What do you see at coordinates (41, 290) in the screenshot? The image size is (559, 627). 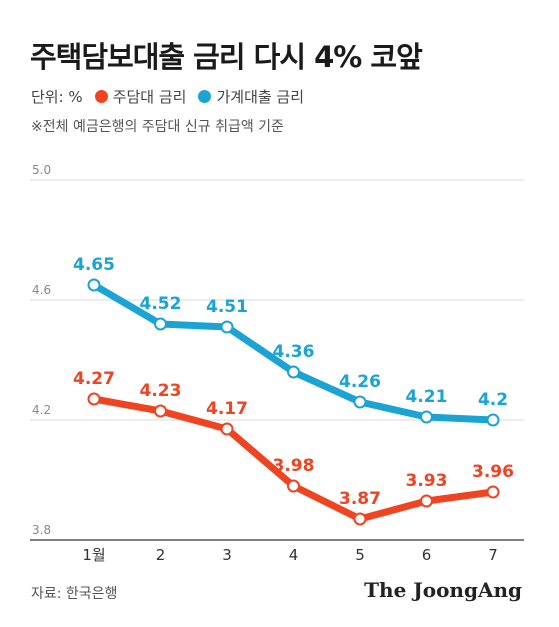 I see `y-tick-label-2: 4.6` at bounding box center [41, 290].